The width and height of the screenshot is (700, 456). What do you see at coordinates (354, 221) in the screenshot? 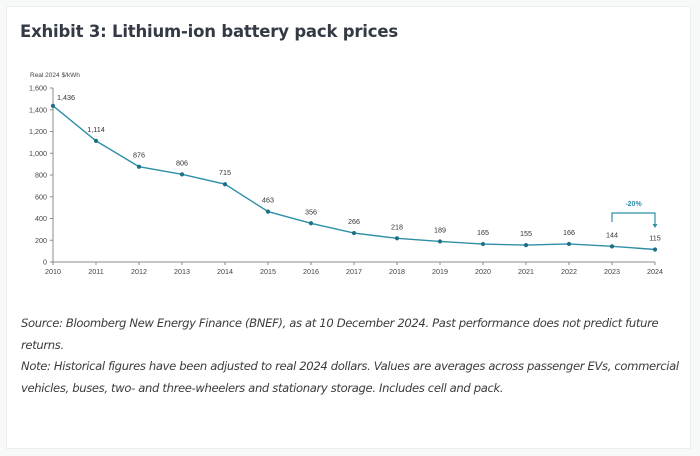
I see `data-label: 266` at bounding box center [354, 221].